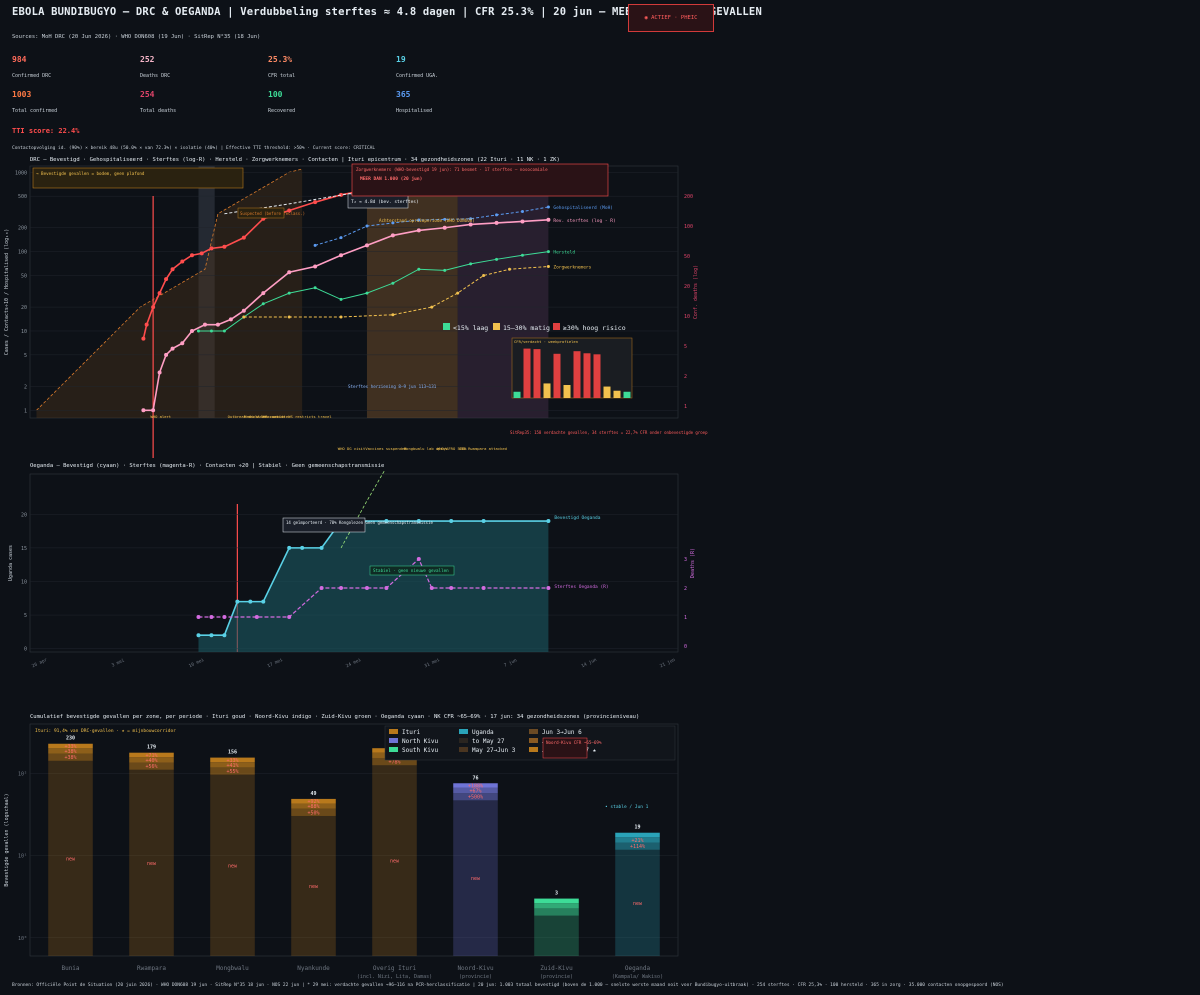 The height and width of the screenshot is (995, 1200). What do you see at coordinates (572, 368) in the screenshot?
I see `inset-panel` at bounding box center [572, 368].